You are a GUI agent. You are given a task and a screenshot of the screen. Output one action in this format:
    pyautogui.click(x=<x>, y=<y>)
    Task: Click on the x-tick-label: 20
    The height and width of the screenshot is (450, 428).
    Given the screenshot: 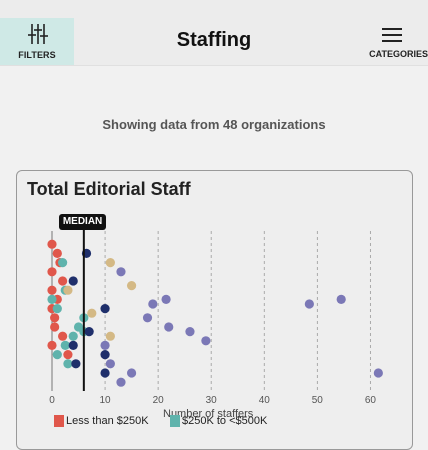 What is the action you would take?
    pyautogui.click(x=159, y=400)
    